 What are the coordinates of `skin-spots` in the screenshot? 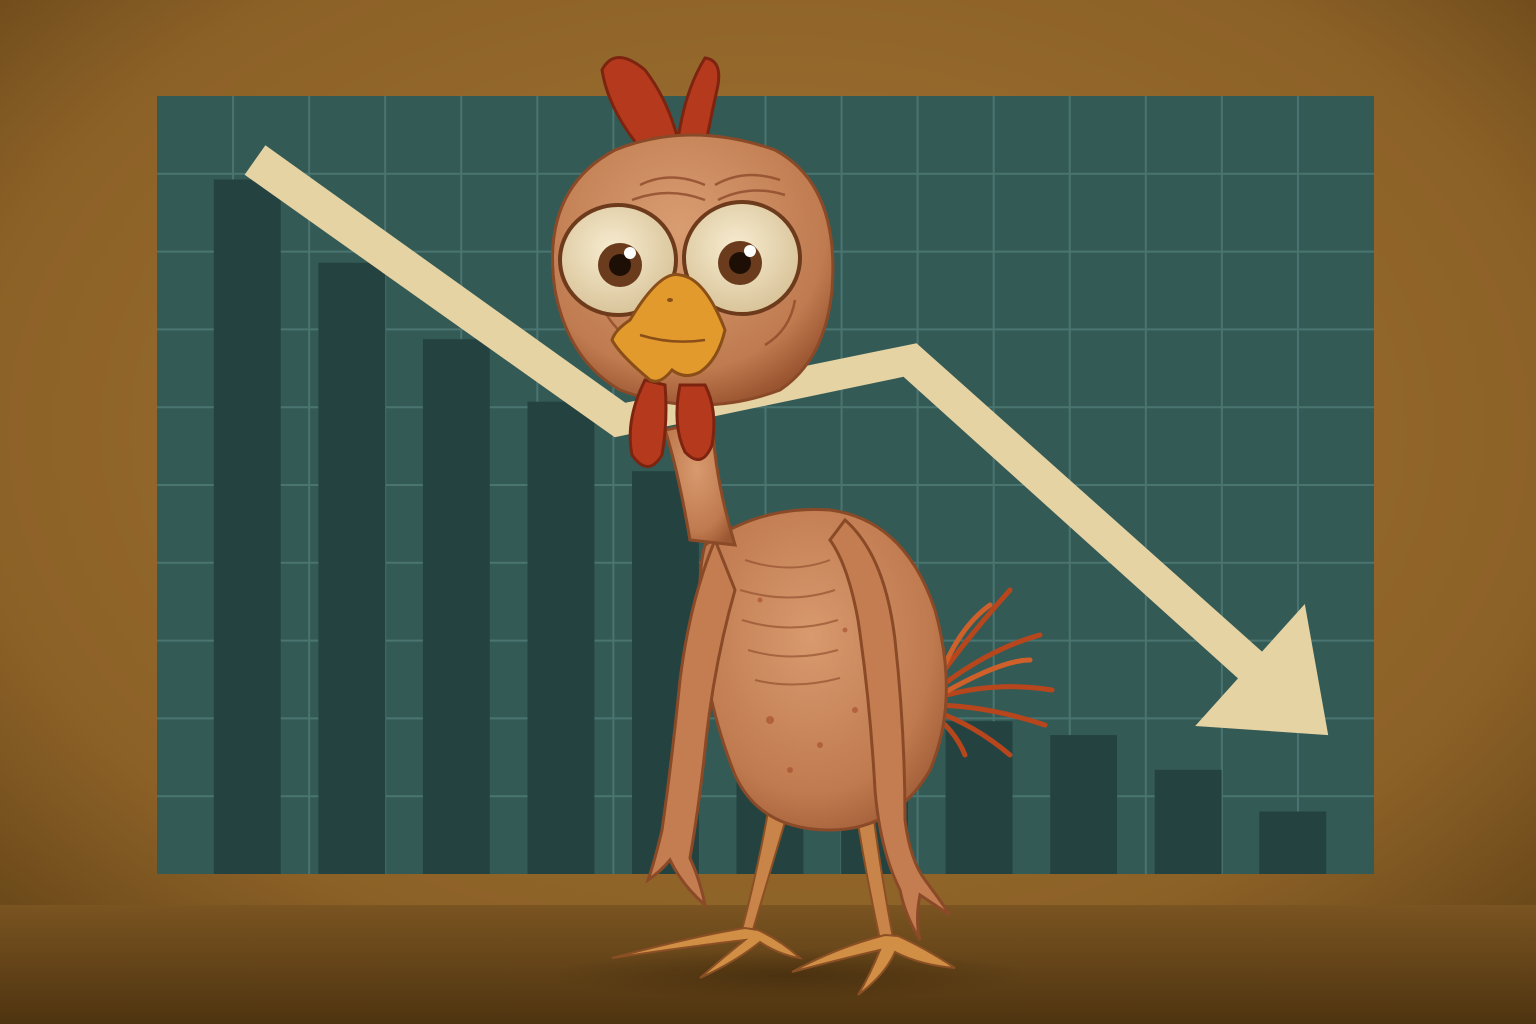 It's located at (807, 685).